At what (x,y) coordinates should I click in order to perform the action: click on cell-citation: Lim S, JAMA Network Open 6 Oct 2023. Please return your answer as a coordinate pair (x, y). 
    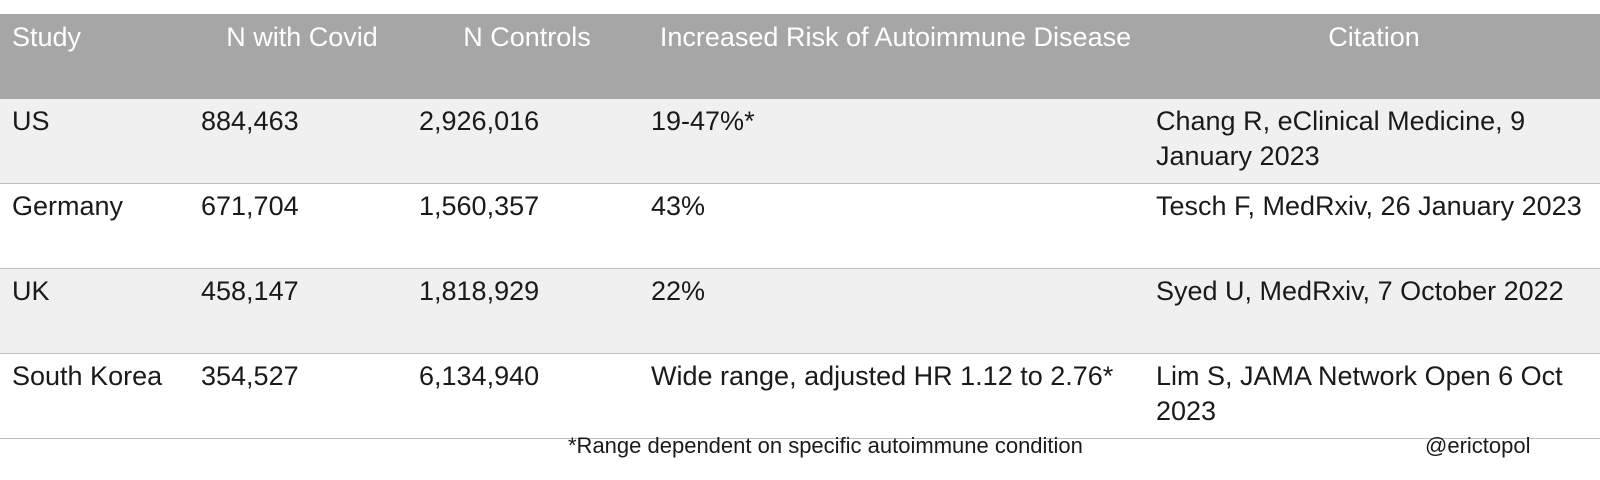
    Looking at the image, I should click on (1374, 396).